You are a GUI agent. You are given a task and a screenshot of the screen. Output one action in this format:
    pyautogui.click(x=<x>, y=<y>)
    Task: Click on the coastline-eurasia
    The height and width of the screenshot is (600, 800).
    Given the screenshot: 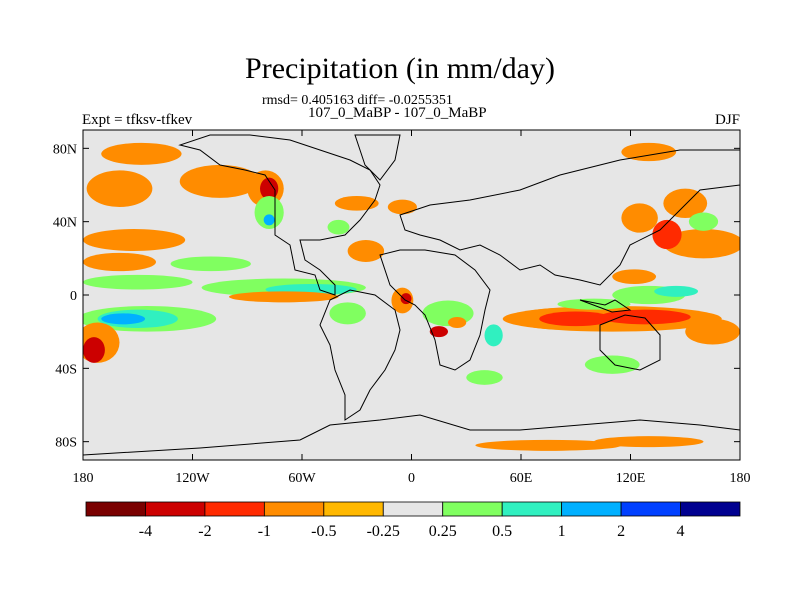 What is the action you would take?
    pyautogui.click(x=569, y=217)
    